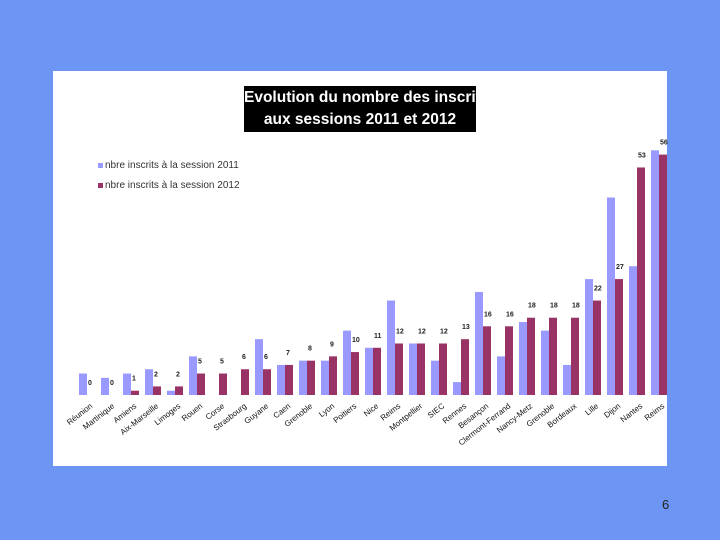 This screenshot has height=540, width=720. What do you see at coordinates (632, 412) in the screenshot?
I see `category-label-25: Nantes` at bounding box center [632, 412].